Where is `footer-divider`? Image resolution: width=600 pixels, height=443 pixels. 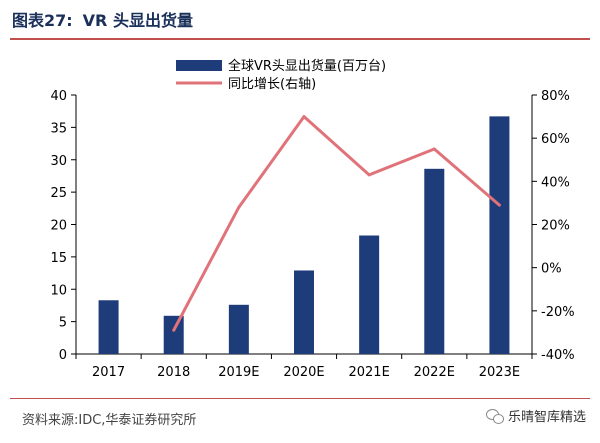 footer-divider is located at coordinates (300, 398).